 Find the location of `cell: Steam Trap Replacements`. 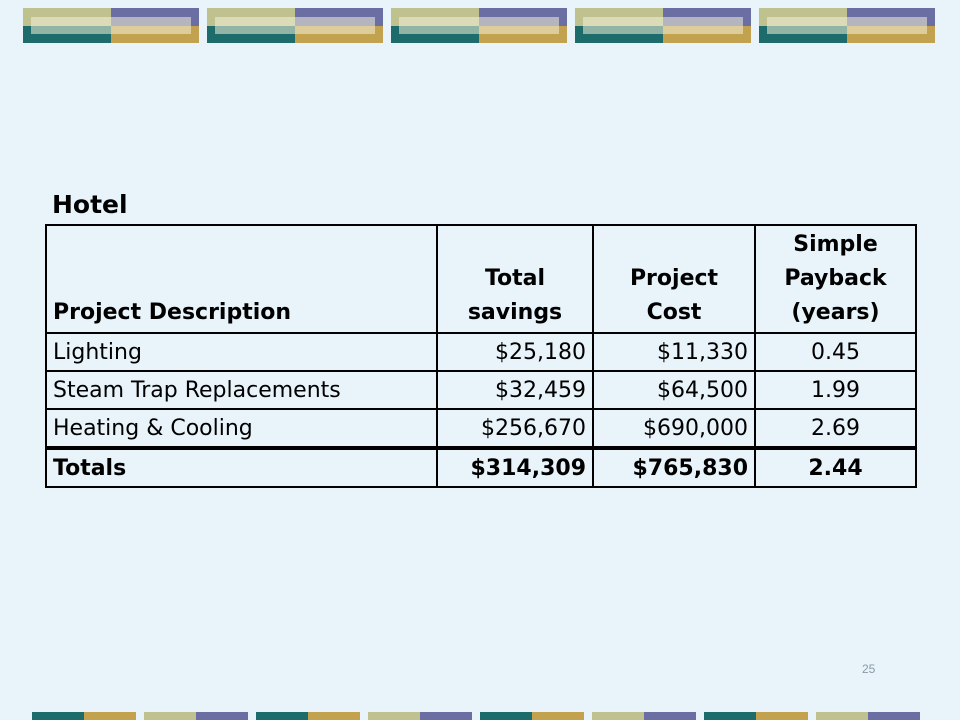

cell: Steam Trap Replacements is located at coordinates (241, 390).